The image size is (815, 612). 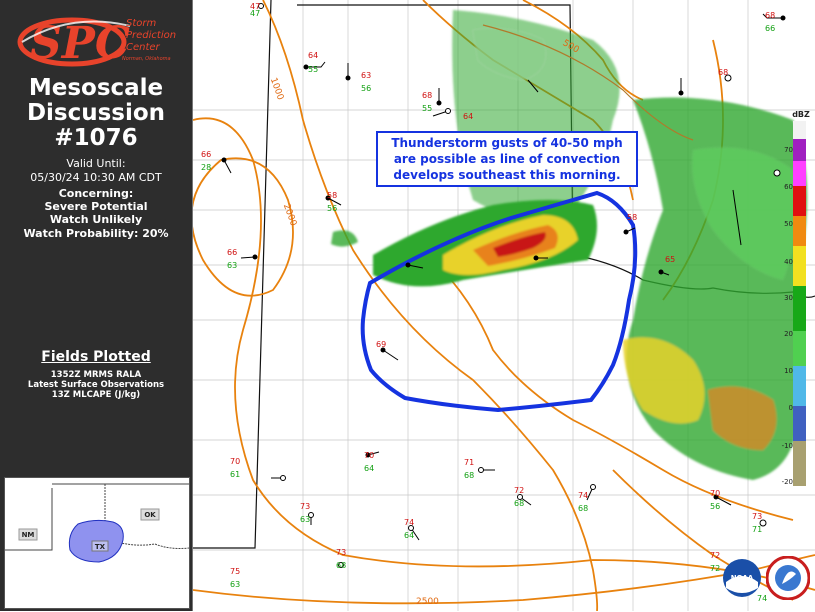 What do you see at coordinates (28, 535) in the screenshot?
I see `inset-label-nm: NM` at bounding box center [28, 535].